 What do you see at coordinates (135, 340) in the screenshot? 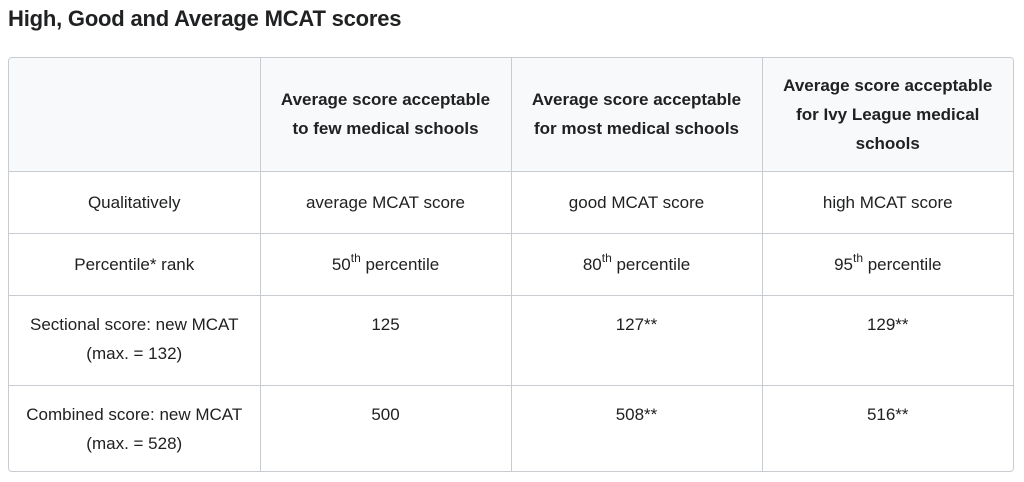
I see `row-label: Sectional score: new MCAT (max. = 132)` at bounding box center [135, 340].